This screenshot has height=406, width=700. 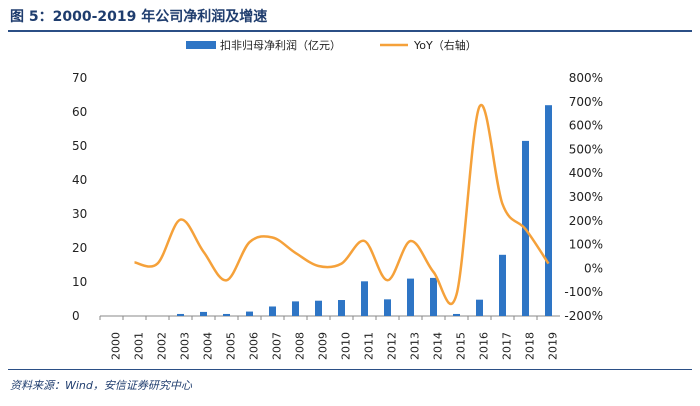 I want to click on bar-2006, so click(x=249, y=313).